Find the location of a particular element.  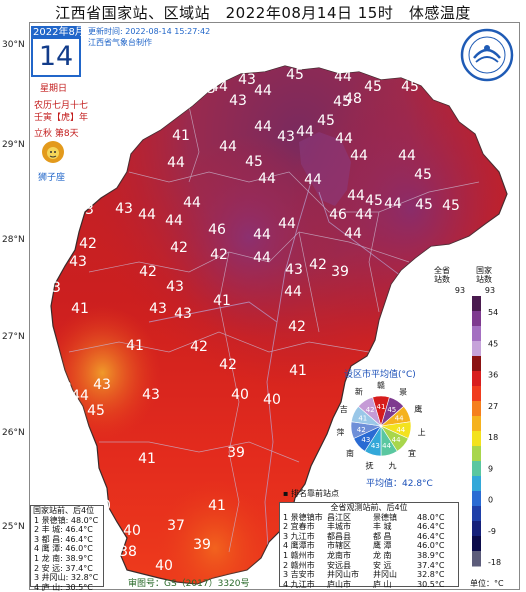

pie-slice-city: 九 is located at coordinates (393, 465).